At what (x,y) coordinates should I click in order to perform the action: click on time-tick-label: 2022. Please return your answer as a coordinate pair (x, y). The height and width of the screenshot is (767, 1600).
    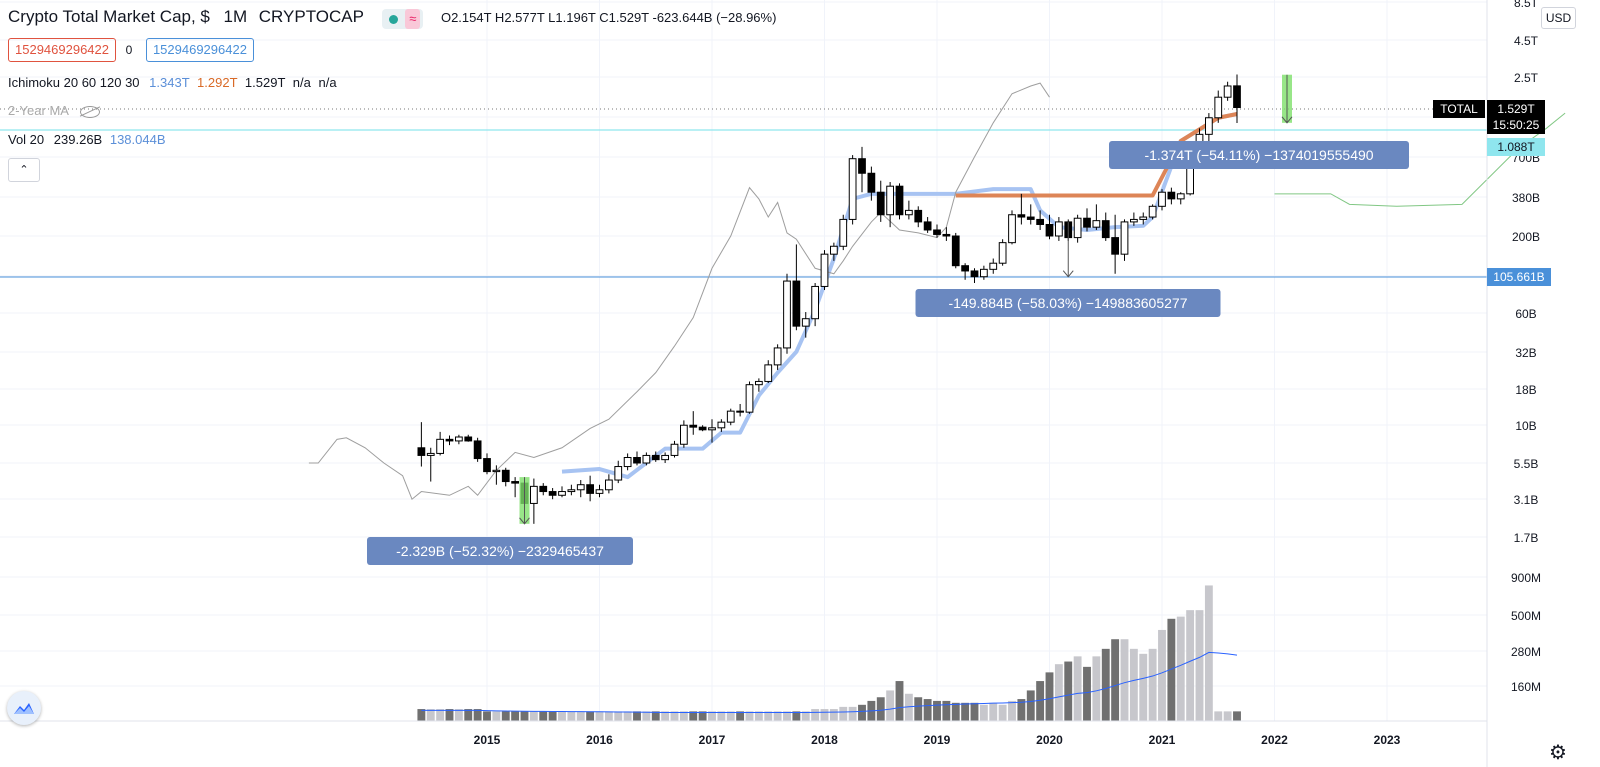
    Looking at the image, I should click on (1274, 740).